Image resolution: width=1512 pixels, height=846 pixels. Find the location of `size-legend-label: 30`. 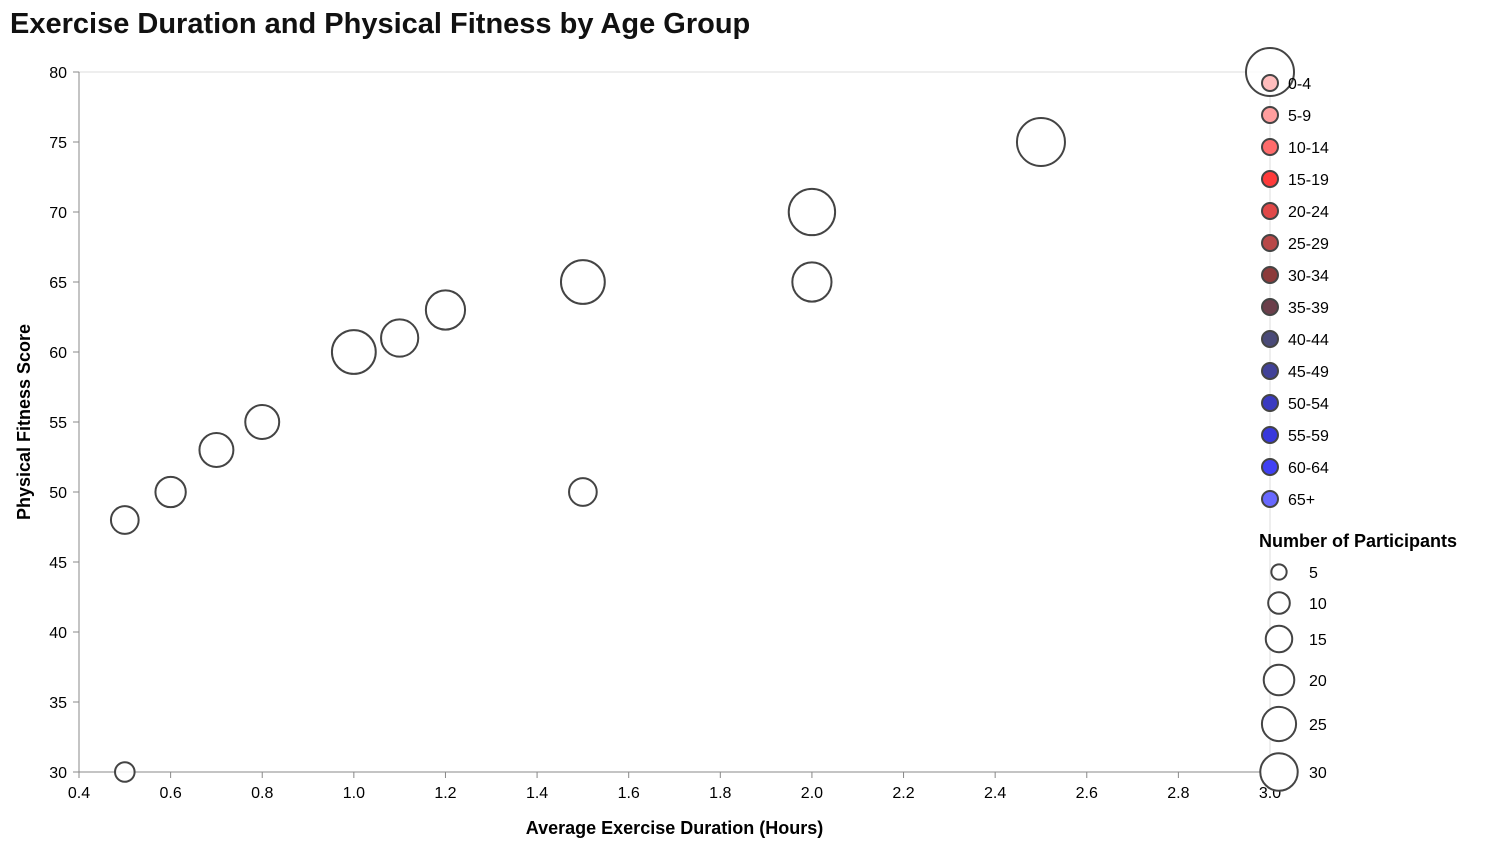

size-legend-label: 30 is located at coordinates (1318, 773).